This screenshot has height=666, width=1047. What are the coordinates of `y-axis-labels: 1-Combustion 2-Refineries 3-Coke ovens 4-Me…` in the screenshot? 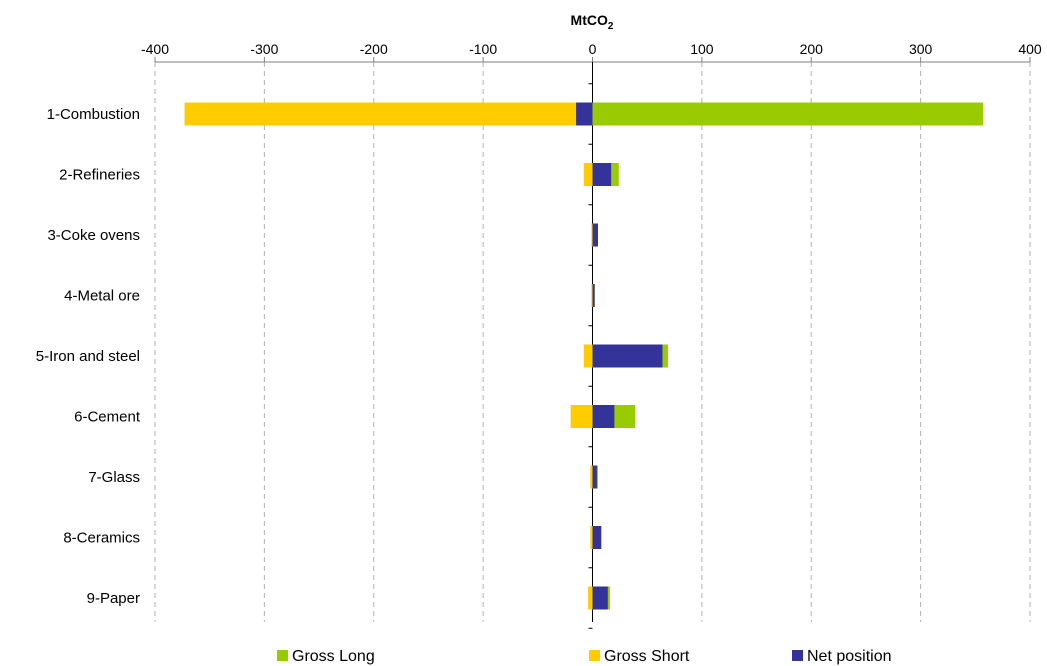 It's located at (88, 356).